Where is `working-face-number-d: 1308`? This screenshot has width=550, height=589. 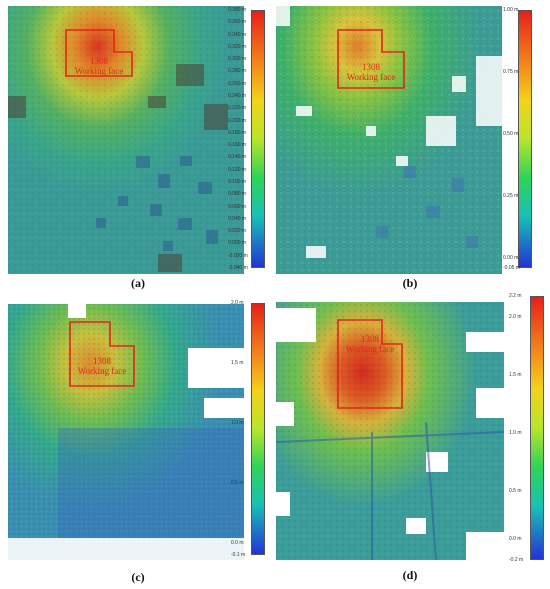
working-face-number-d: 1308 is located at coordinates (370, 339).